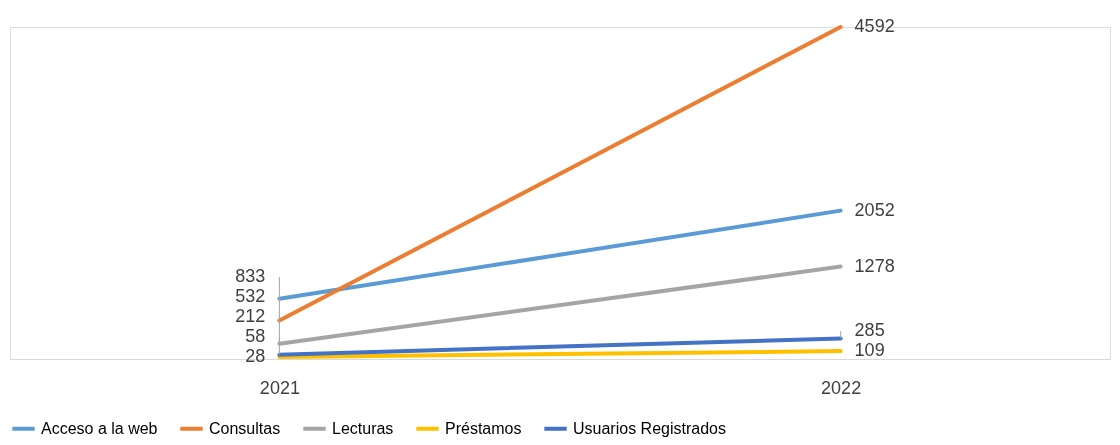 The image size is (1120, 445). What do you see at coordinates (250, 315) in the screenshot?
I see `data-label: 212` at bounding box center [250, 315].